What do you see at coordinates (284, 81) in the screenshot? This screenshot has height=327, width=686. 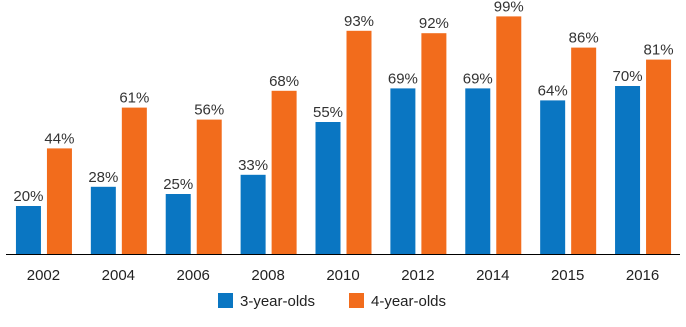 I see `data-label-series2-2008: 68%` at bounding box center [284, 81].